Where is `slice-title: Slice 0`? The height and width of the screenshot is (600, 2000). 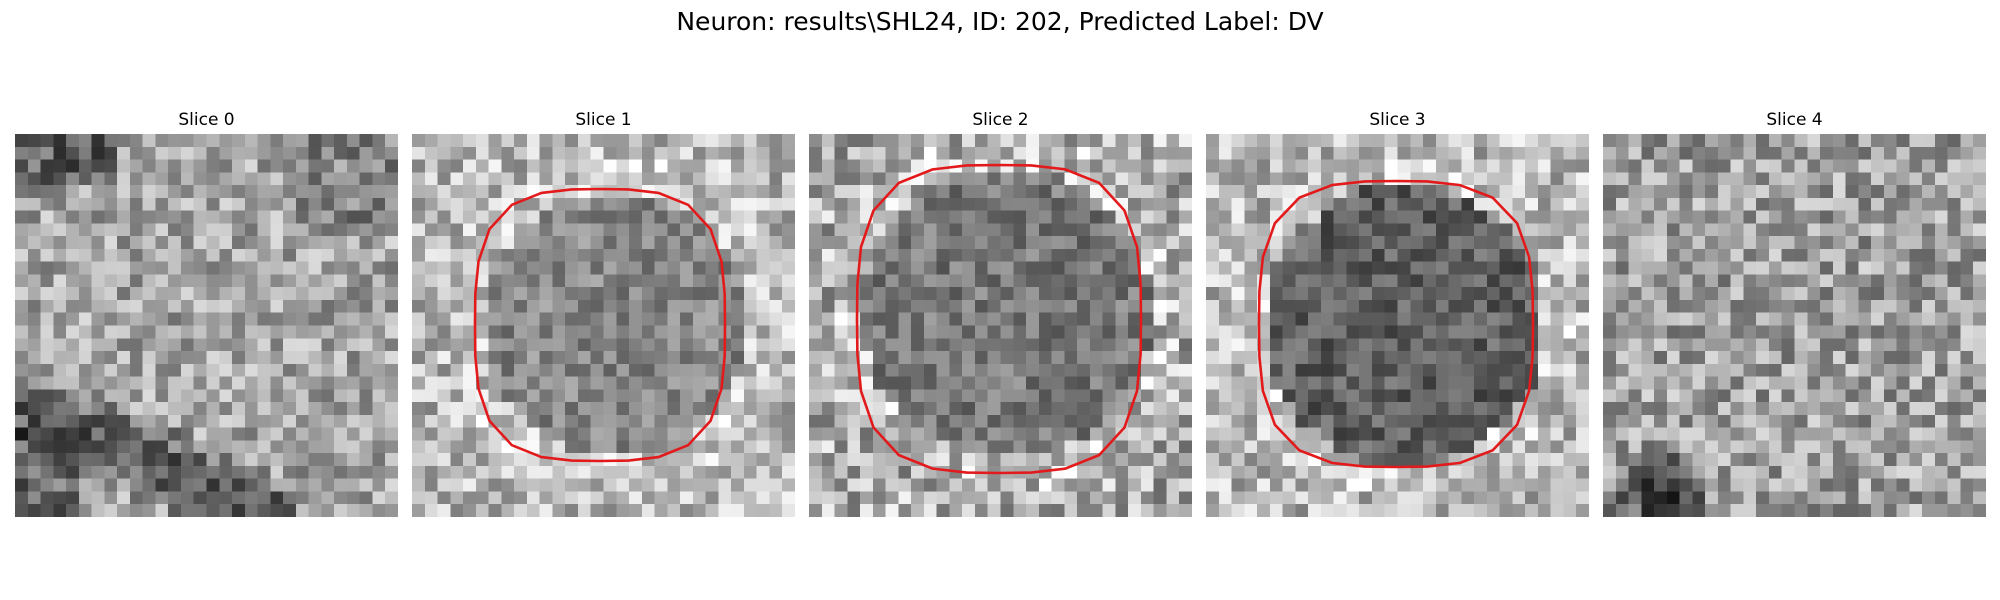 slice-title: Slice 0 is located at coordinates (206, 120).